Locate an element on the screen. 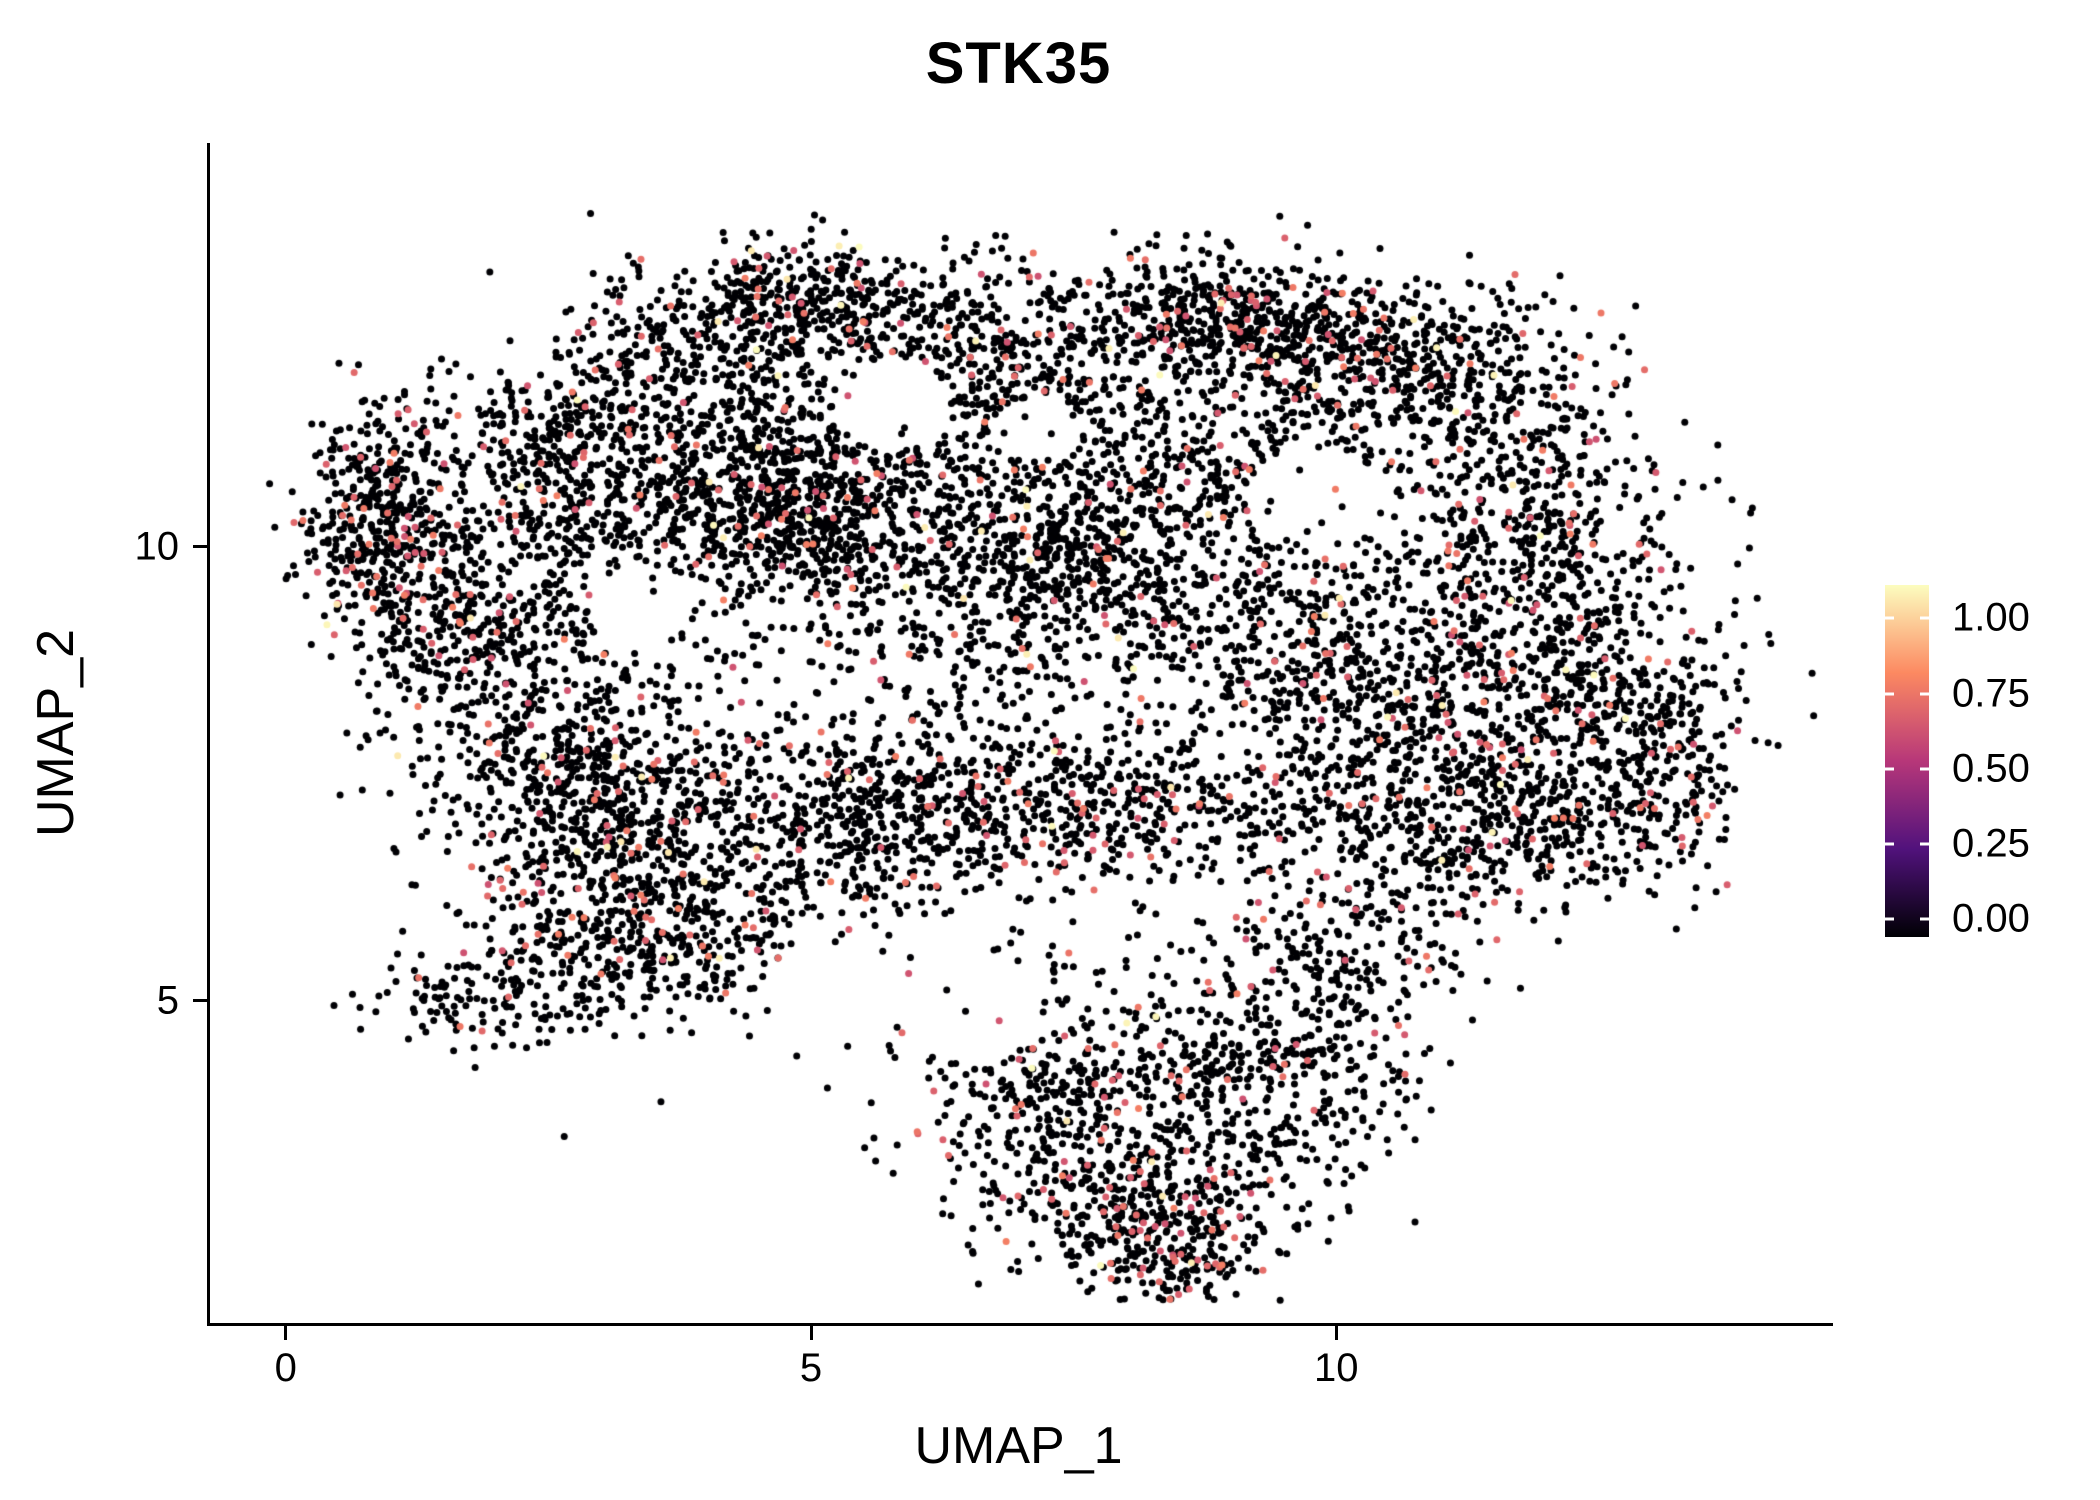 This screenshot has height=1500, width=2100. x-tick-label: 0 is located at coordinates (285, 1368).